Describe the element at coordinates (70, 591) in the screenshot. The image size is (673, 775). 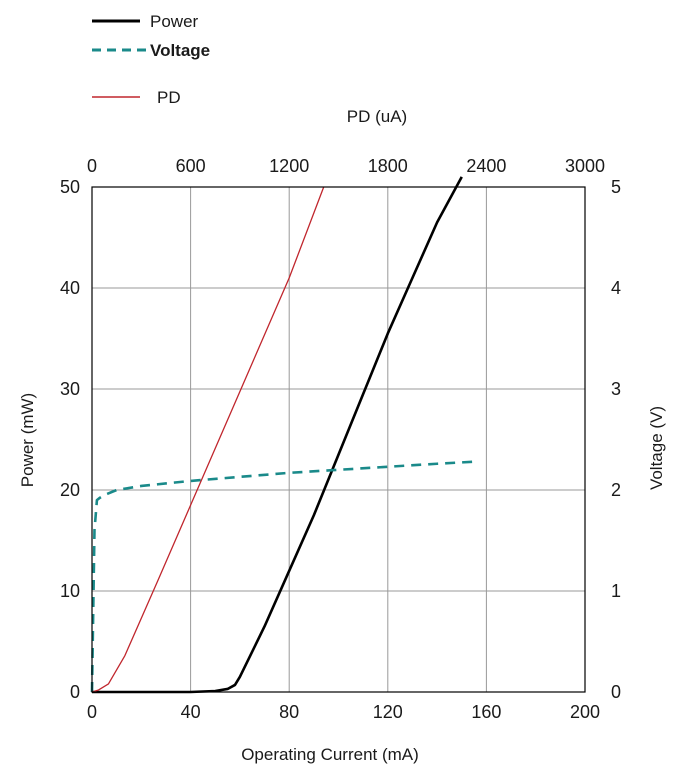
I see `y-tick-label: 10` at that location.